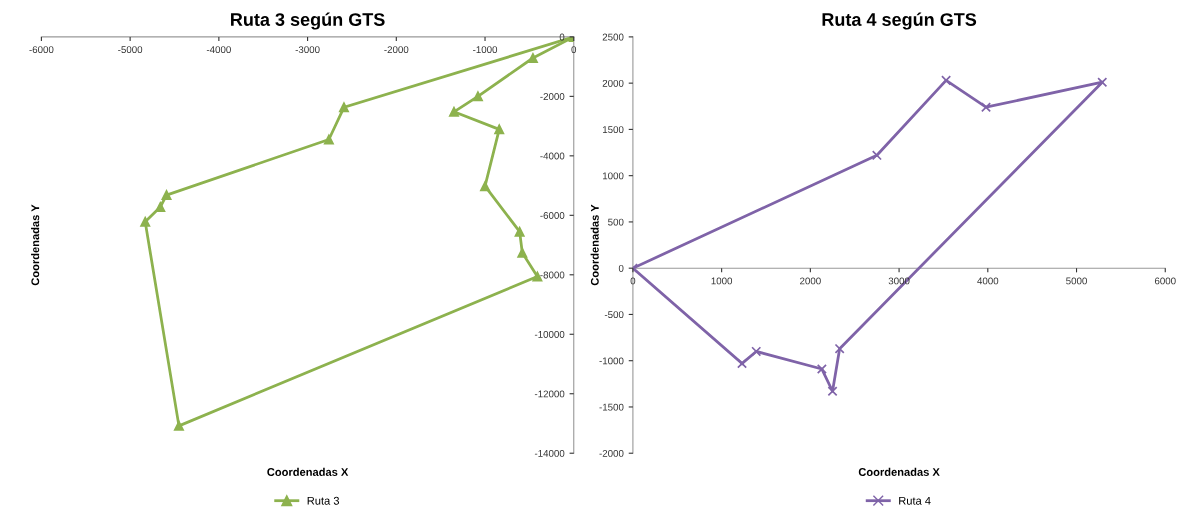 The width and height of the screenshot is (1183, 527). I want to click on x-tick-label: 4000, so click(988, 281).